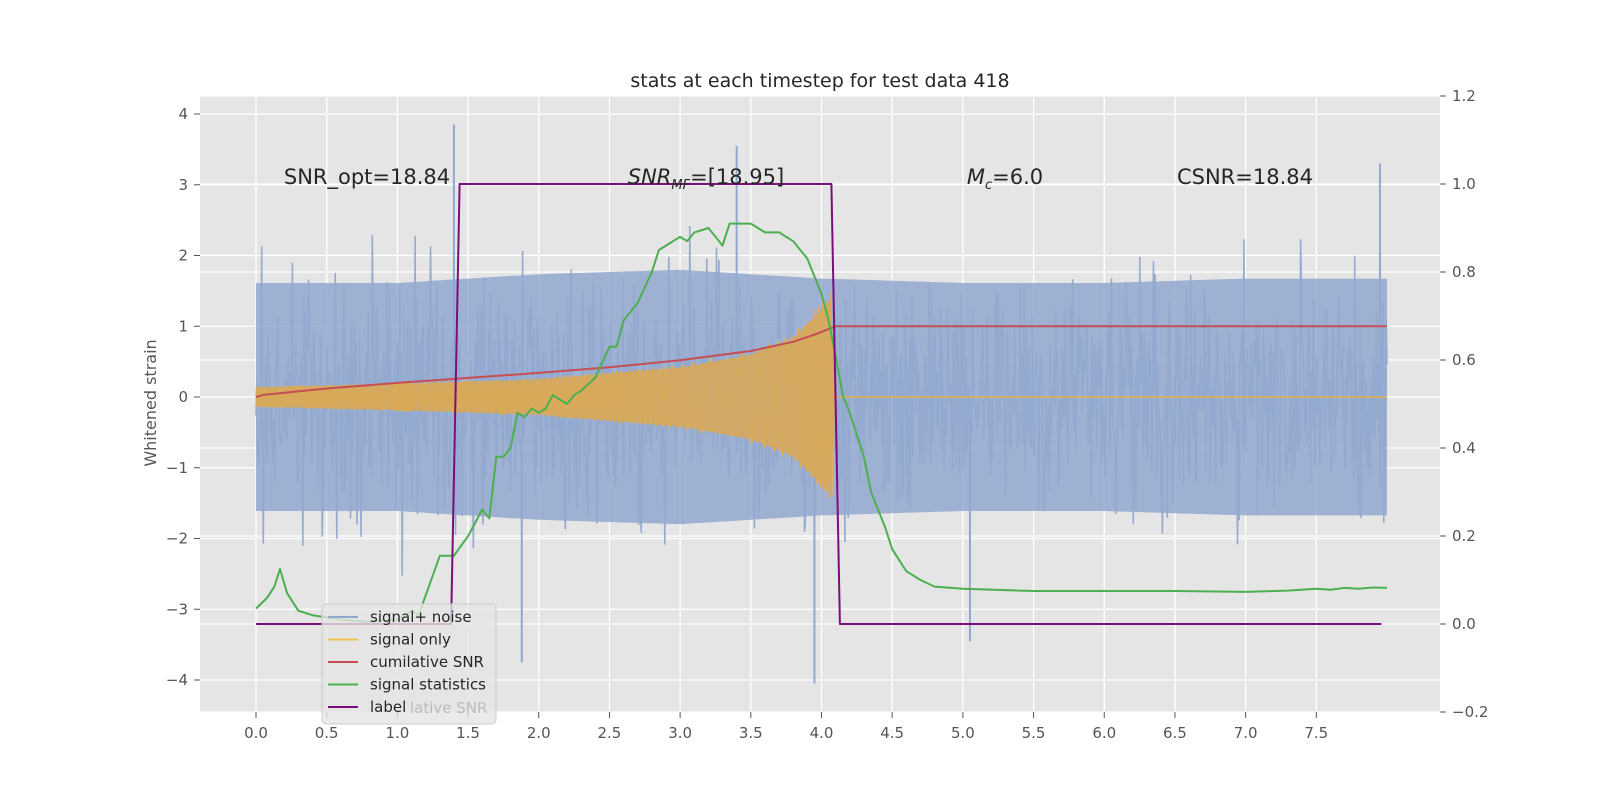 The image size is (1600, 800). Describe the element at coordinates (327, 733) in the screenshot. I see `x-tick-label: 0.5` at that location.